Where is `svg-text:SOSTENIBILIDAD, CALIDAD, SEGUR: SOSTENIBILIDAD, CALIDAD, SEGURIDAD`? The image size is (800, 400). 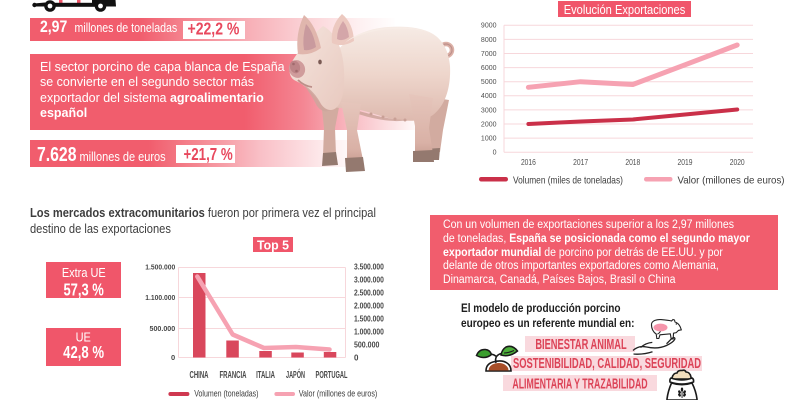
svg-text:SOSTENIBILIDAD, CALIDAD, SEGUR: SOSTENIBILIDAD, CALIDAD, SEGURIDAD is located at coordinates (607, 363).